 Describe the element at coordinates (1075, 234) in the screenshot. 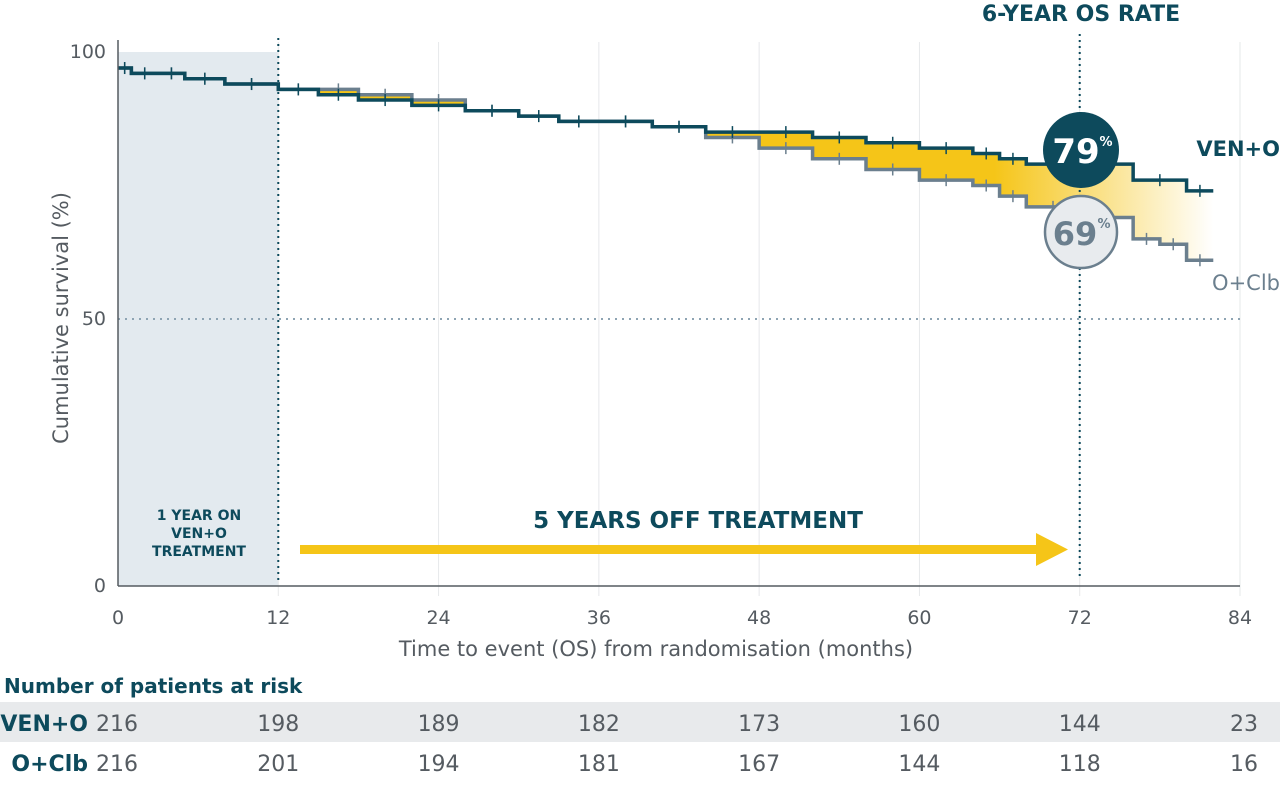

I see `clb-rate-value: 69` at that location.